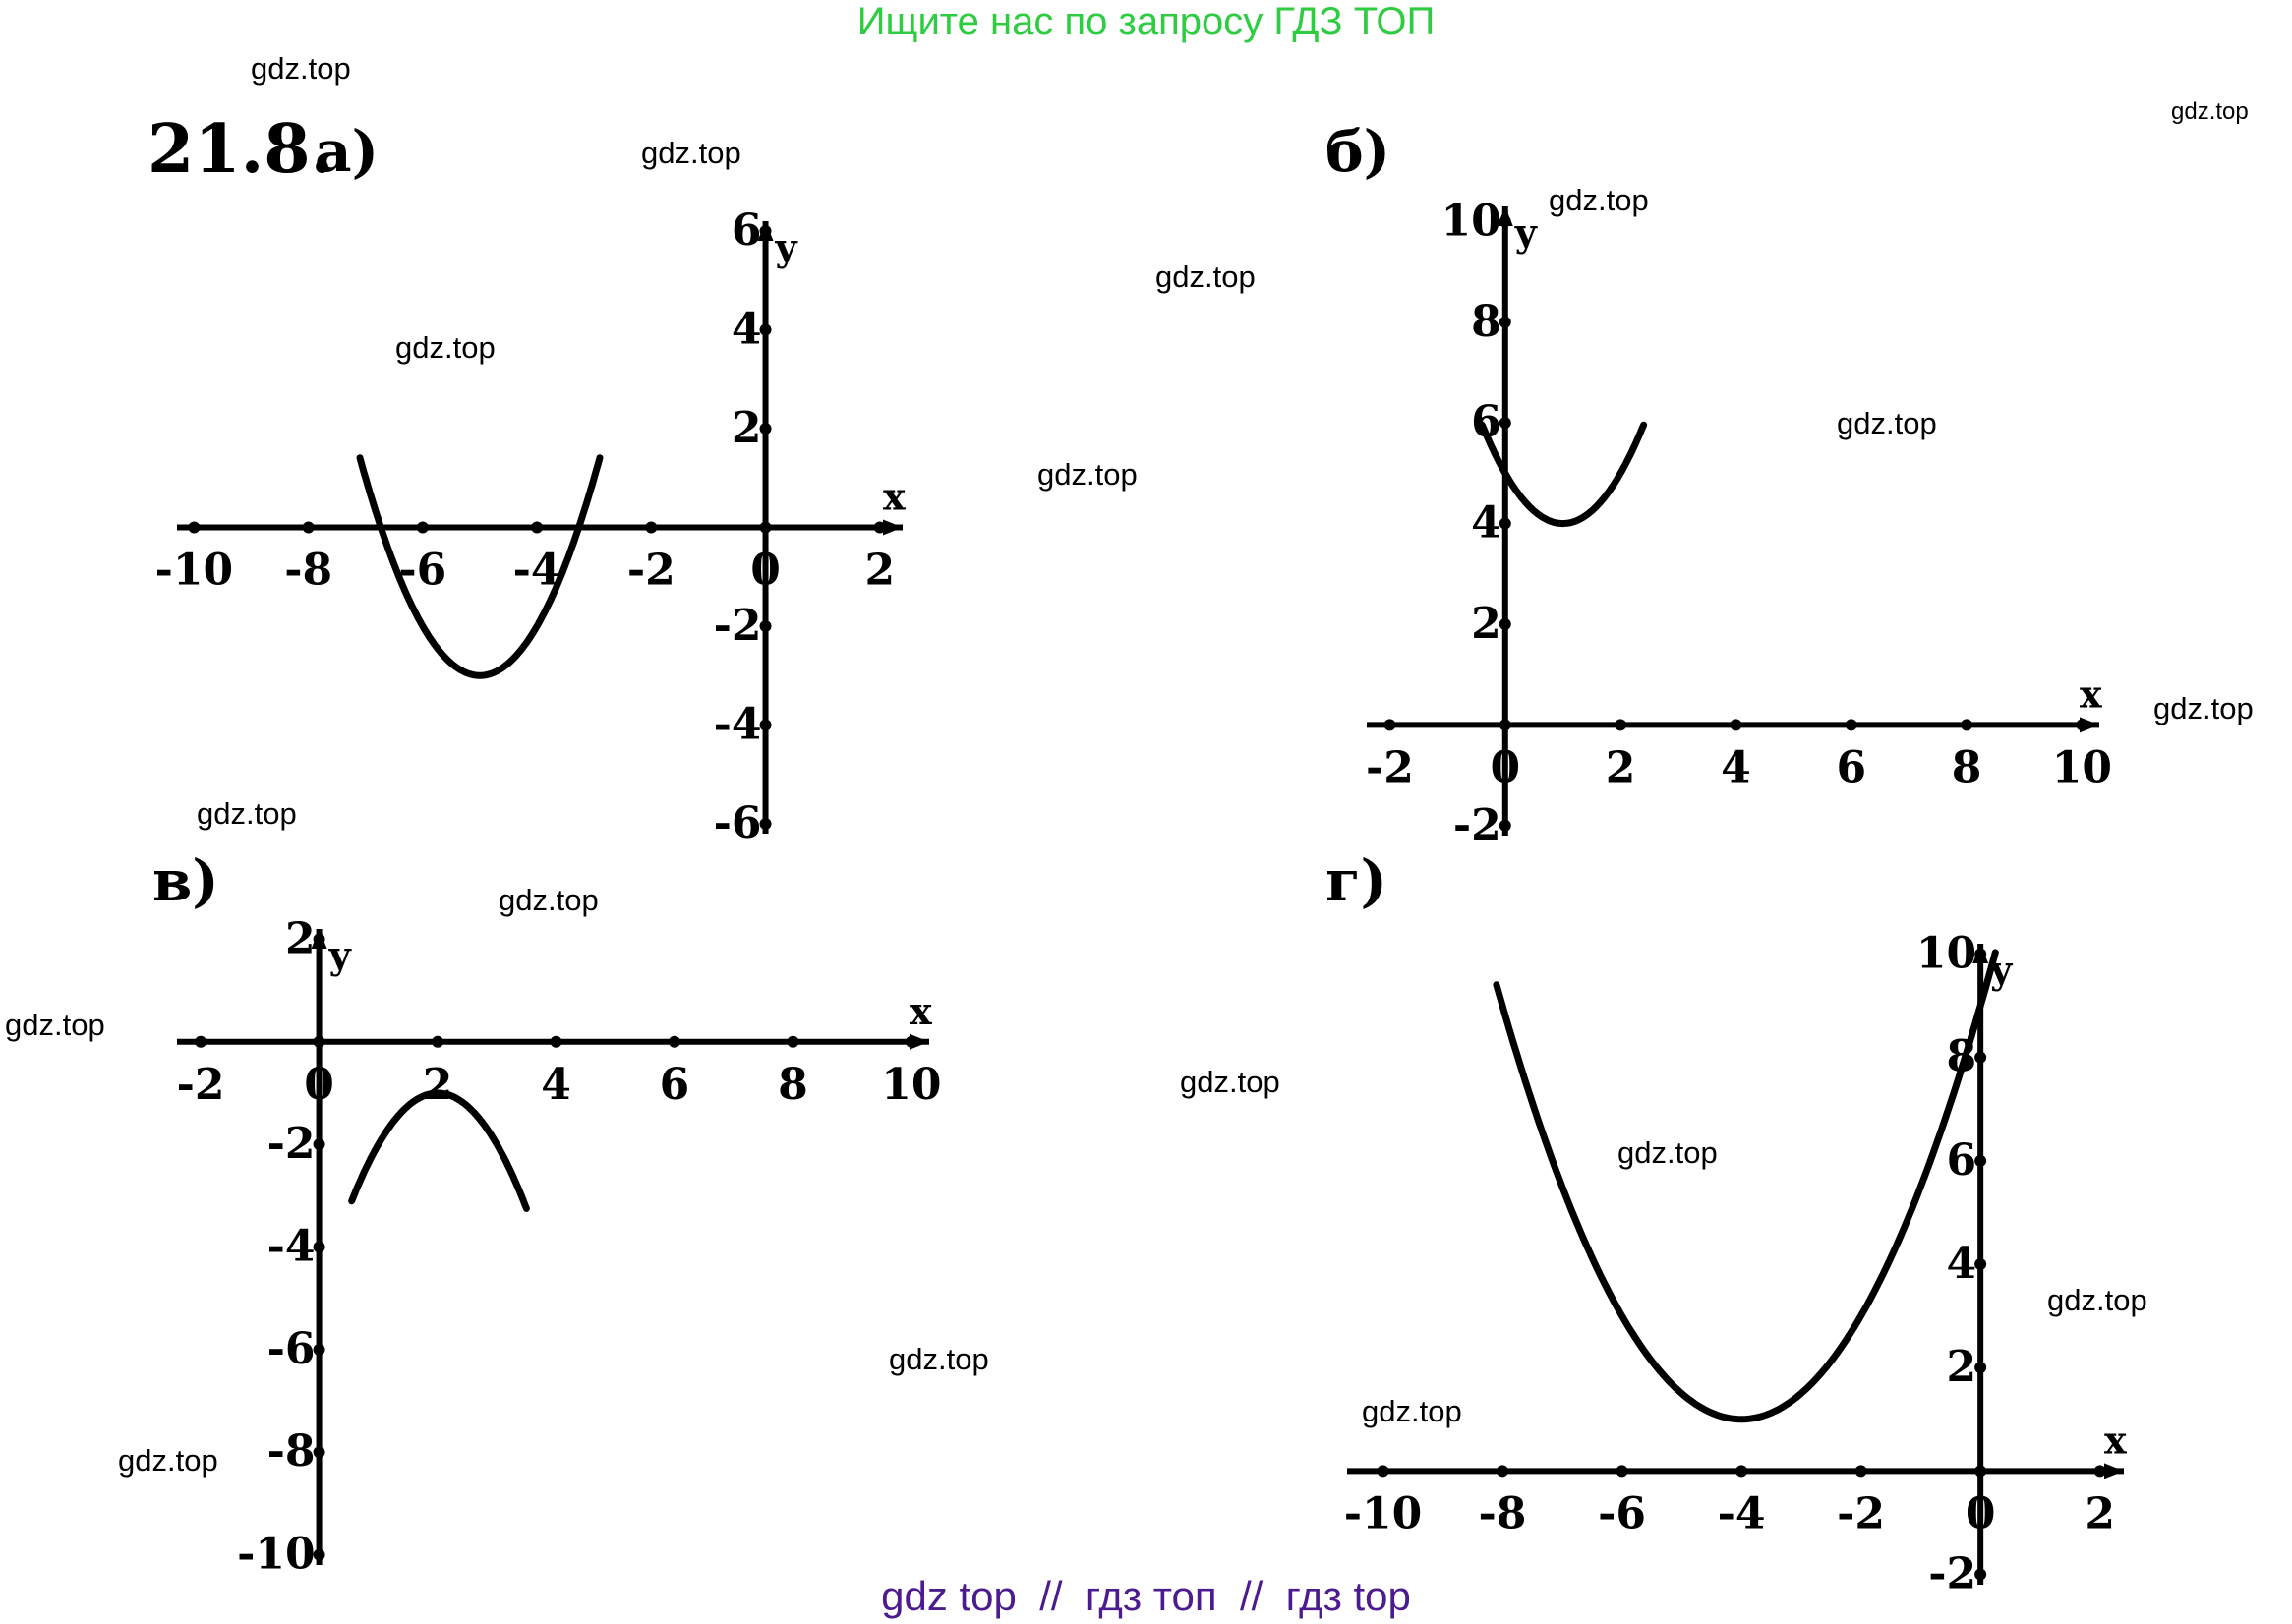  What do you see at coordinates (347, 151) in the screenshot?
I see `part-label-a: а)` at bounding box center [347, 151].